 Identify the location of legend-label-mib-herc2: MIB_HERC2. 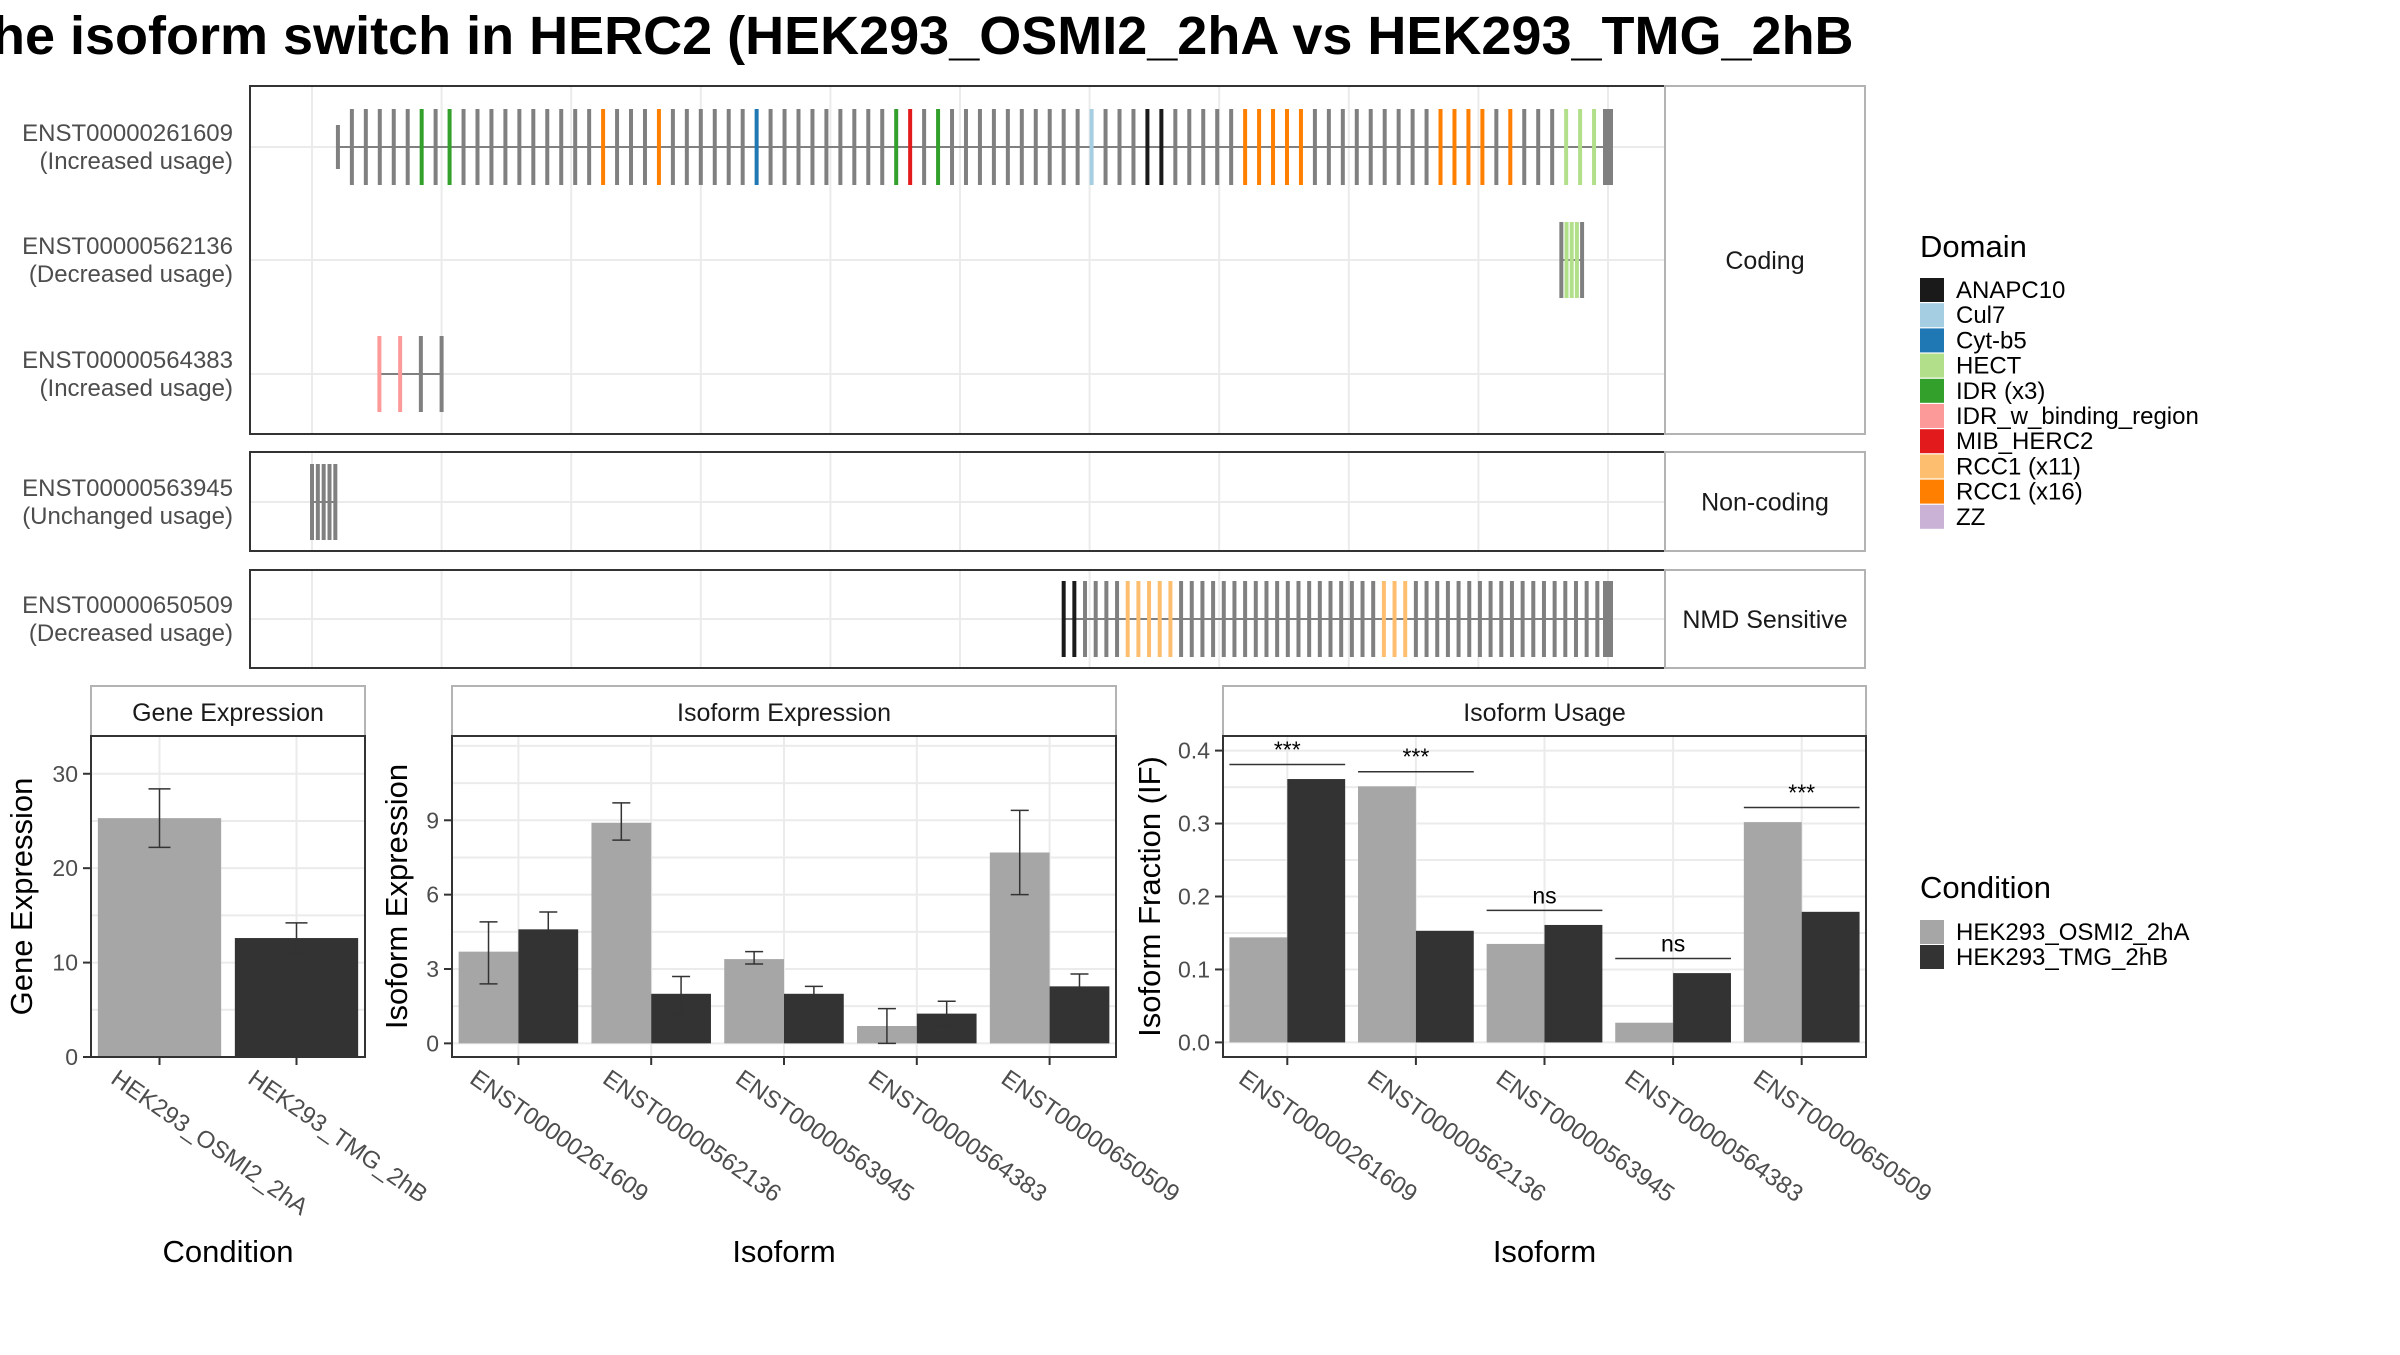
(2024, 441).